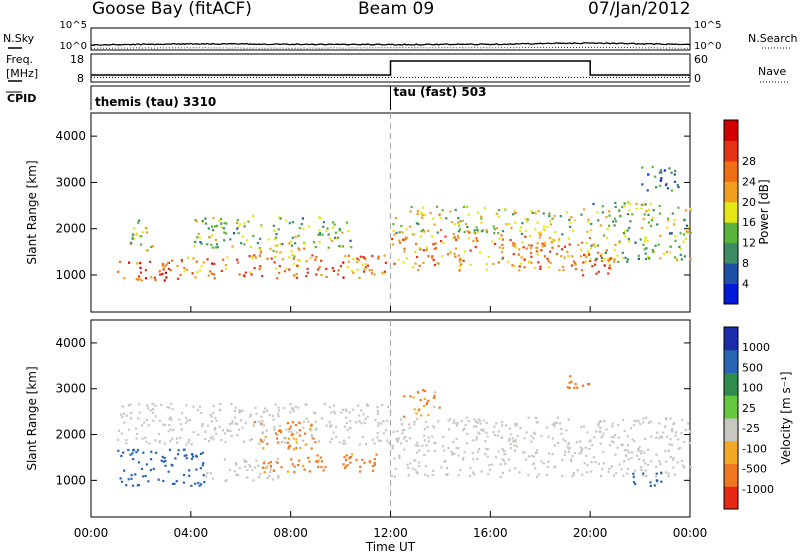  What do you see at coordinates (70, 275) in the screenshot?
I see `power-ytick-label: 1000` at bounding box center [70, 275].